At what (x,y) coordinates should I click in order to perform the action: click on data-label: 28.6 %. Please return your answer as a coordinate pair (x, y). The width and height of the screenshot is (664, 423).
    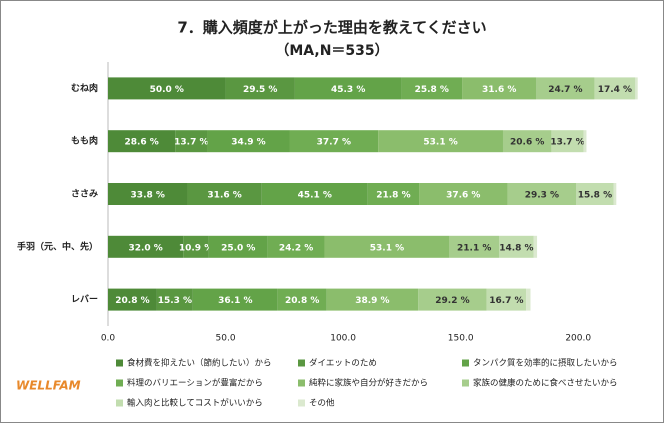
    Looking at the image, I should click on (141, 143).